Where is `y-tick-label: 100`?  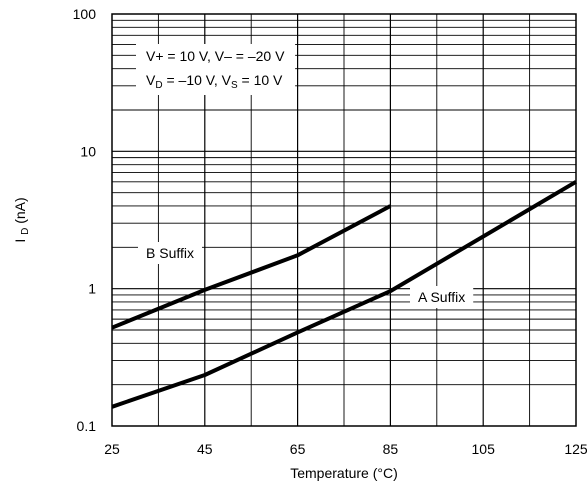
y-tick-label: 100 is located at coordinates (85, 14).